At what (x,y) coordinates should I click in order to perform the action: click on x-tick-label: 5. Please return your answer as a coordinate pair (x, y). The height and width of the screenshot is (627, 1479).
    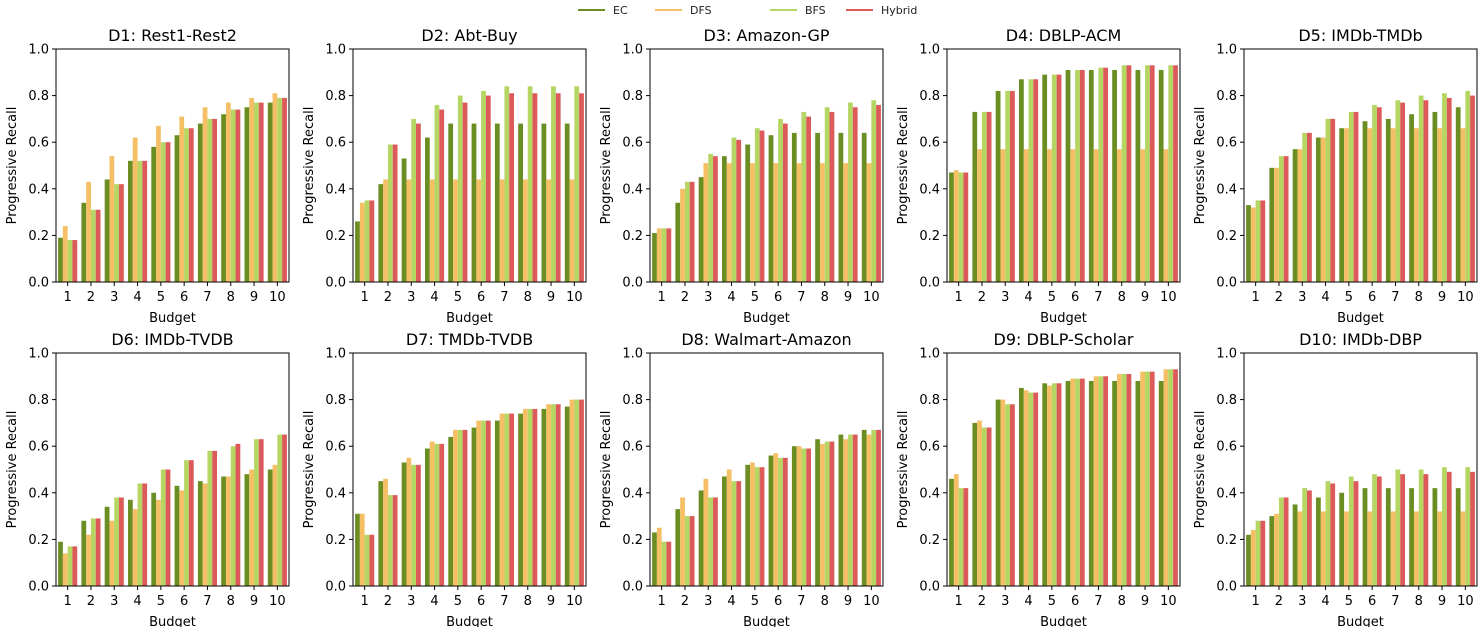
    Looking at the image, I should click on (755, 601).